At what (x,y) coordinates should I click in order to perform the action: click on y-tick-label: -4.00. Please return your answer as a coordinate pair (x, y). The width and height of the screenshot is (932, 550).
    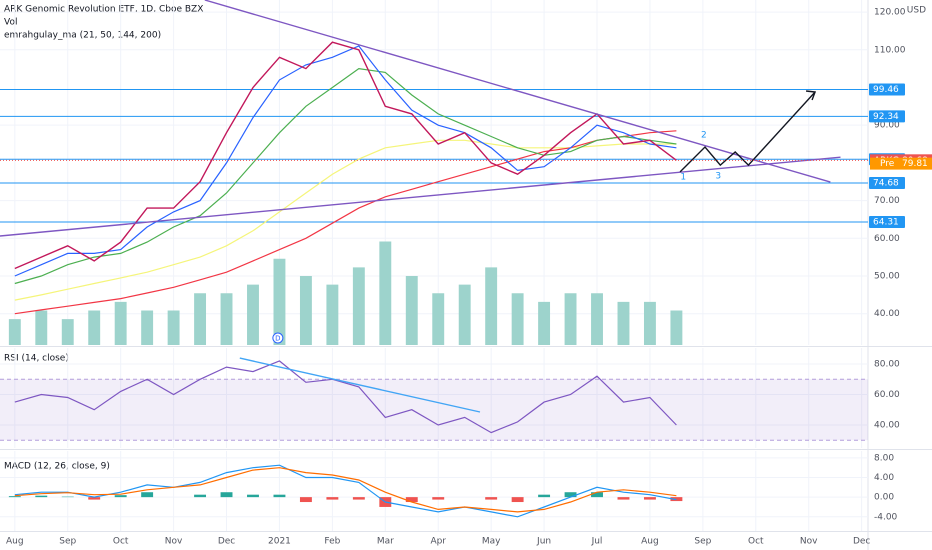
    Looking at the image, I should click on (886, 517).